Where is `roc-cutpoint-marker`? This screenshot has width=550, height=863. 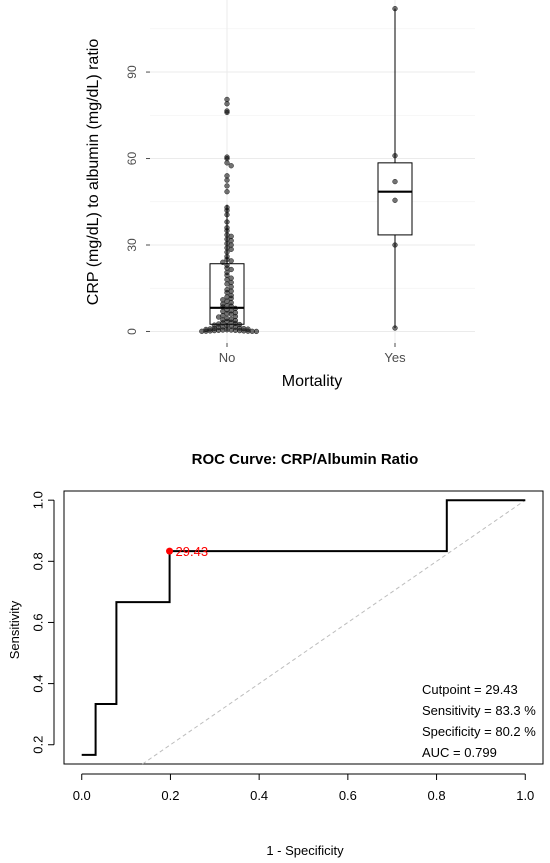
roc-cutpoint-marker is located at coordinates (170, 551).